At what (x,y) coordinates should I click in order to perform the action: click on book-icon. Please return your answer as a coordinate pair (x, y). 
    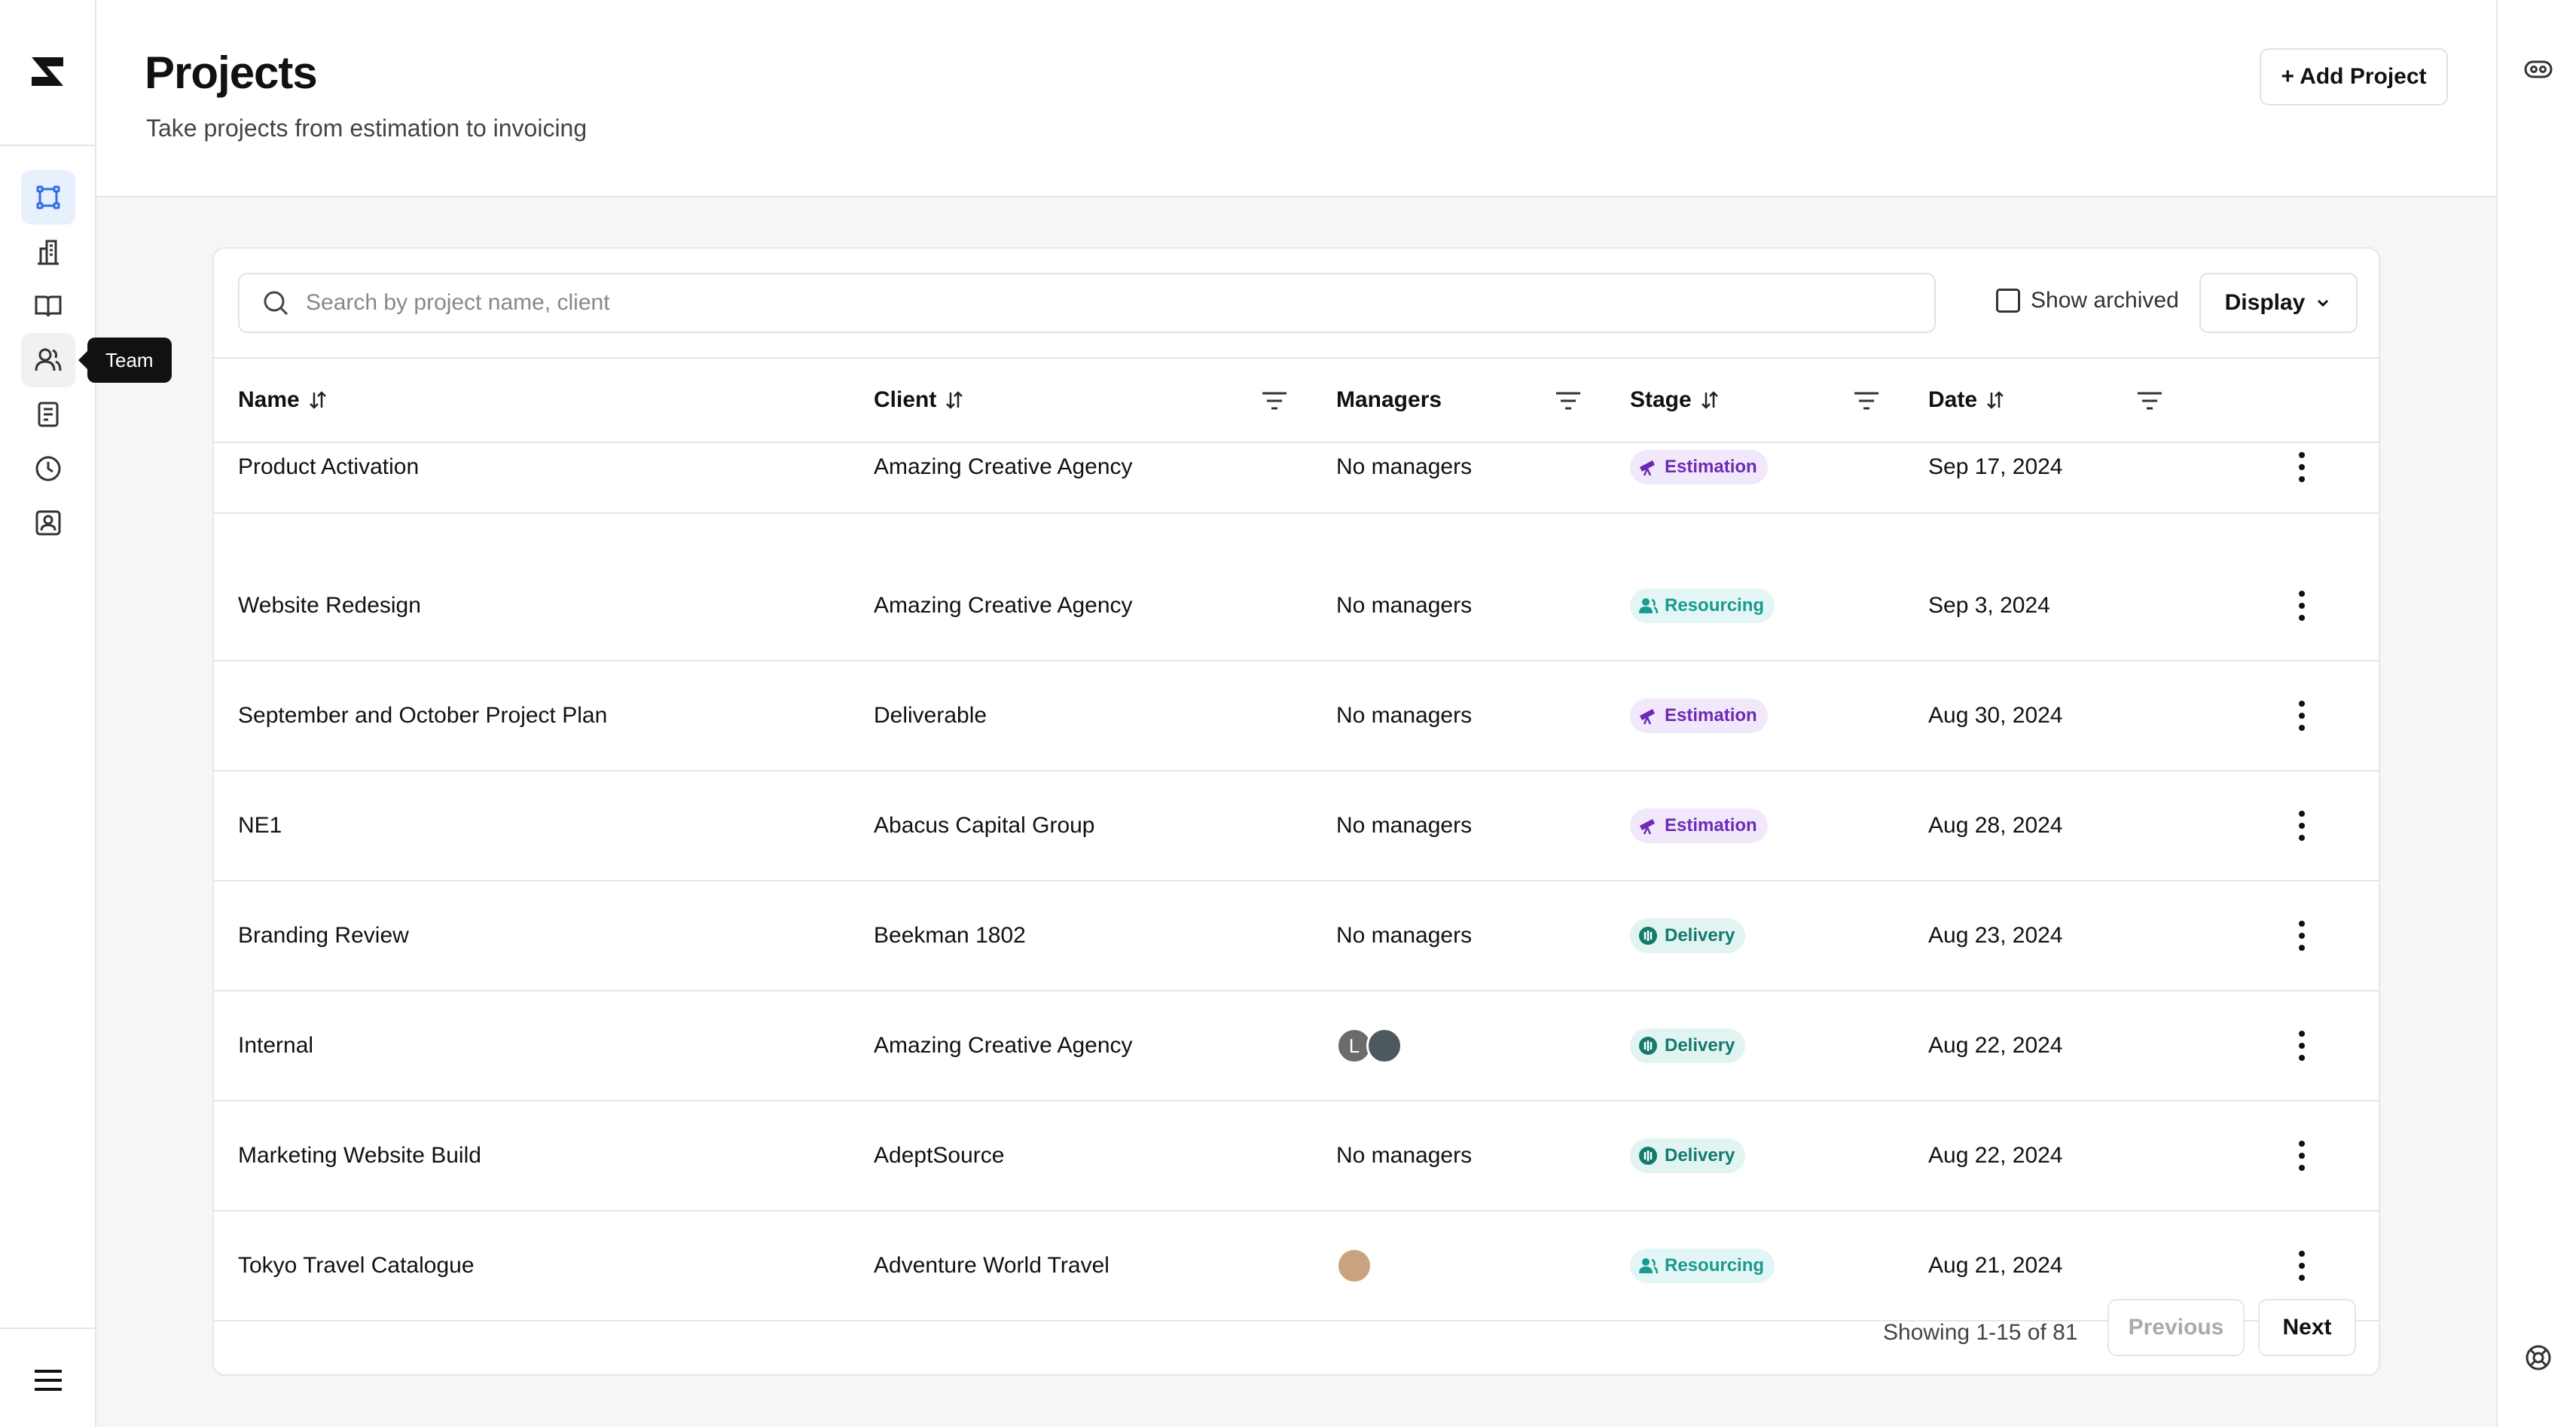
    Looking at the image, I should click on (49, 306).